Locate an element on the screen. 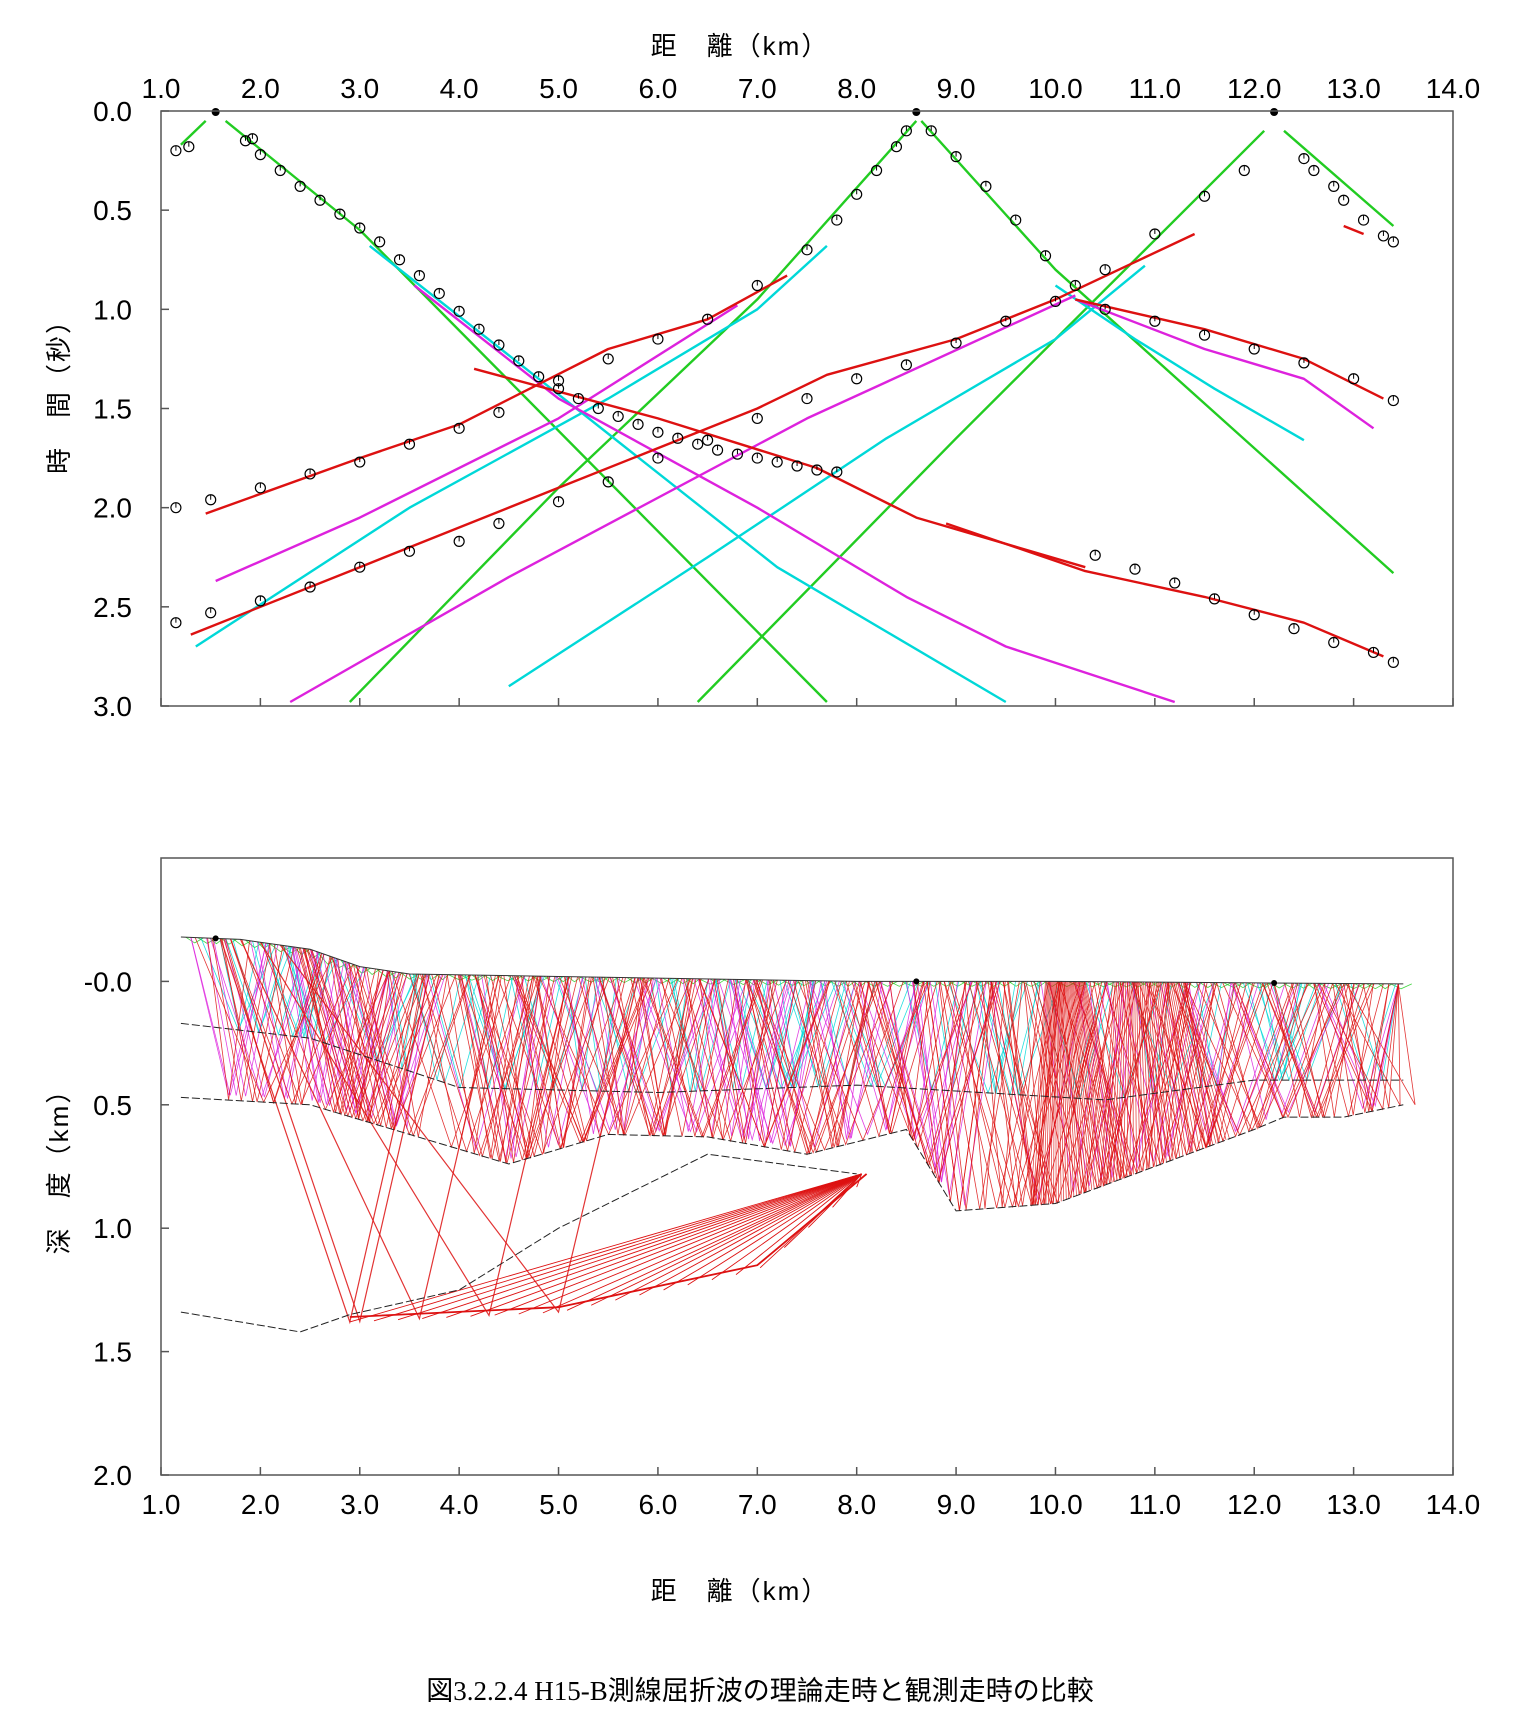  top-x-tick-label: 13.0 is located at coordinates (1353, 88).